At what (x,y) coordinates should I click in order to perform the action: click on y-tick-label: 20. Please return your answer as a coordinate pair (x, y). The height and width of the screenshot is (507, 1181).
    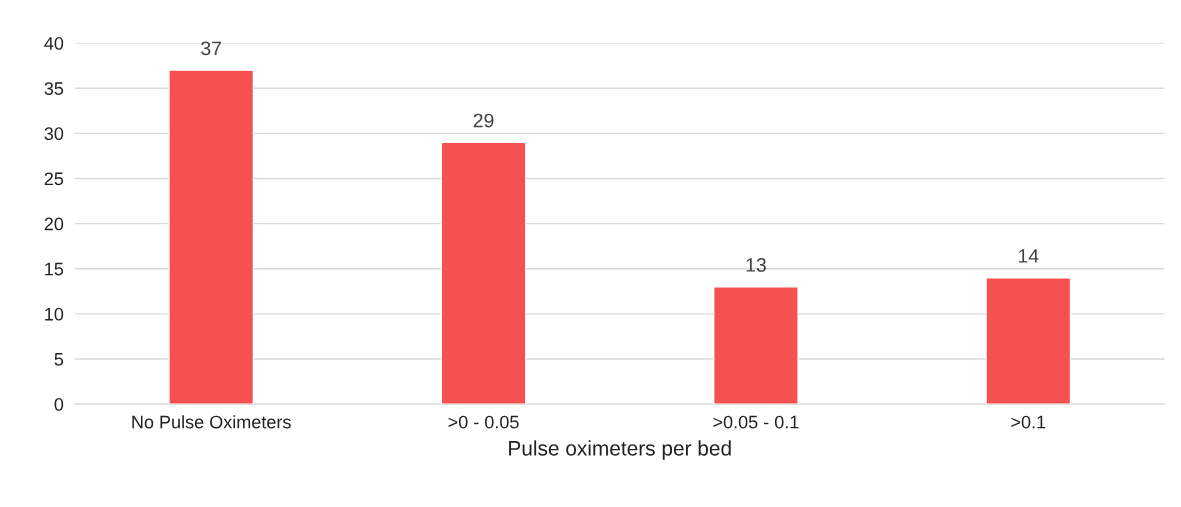
    Looking at the image, I should click on (54, 224).